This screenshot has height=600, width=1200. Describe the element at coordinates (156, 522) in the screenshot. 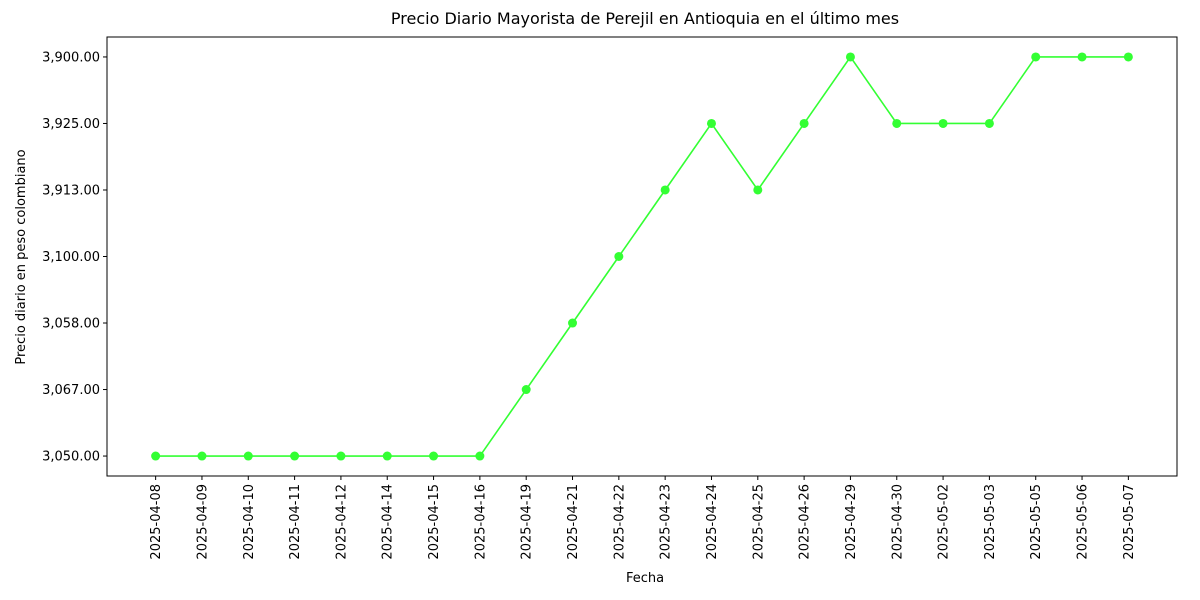

I see `x-tick-label: 2025-04-08` at that location.